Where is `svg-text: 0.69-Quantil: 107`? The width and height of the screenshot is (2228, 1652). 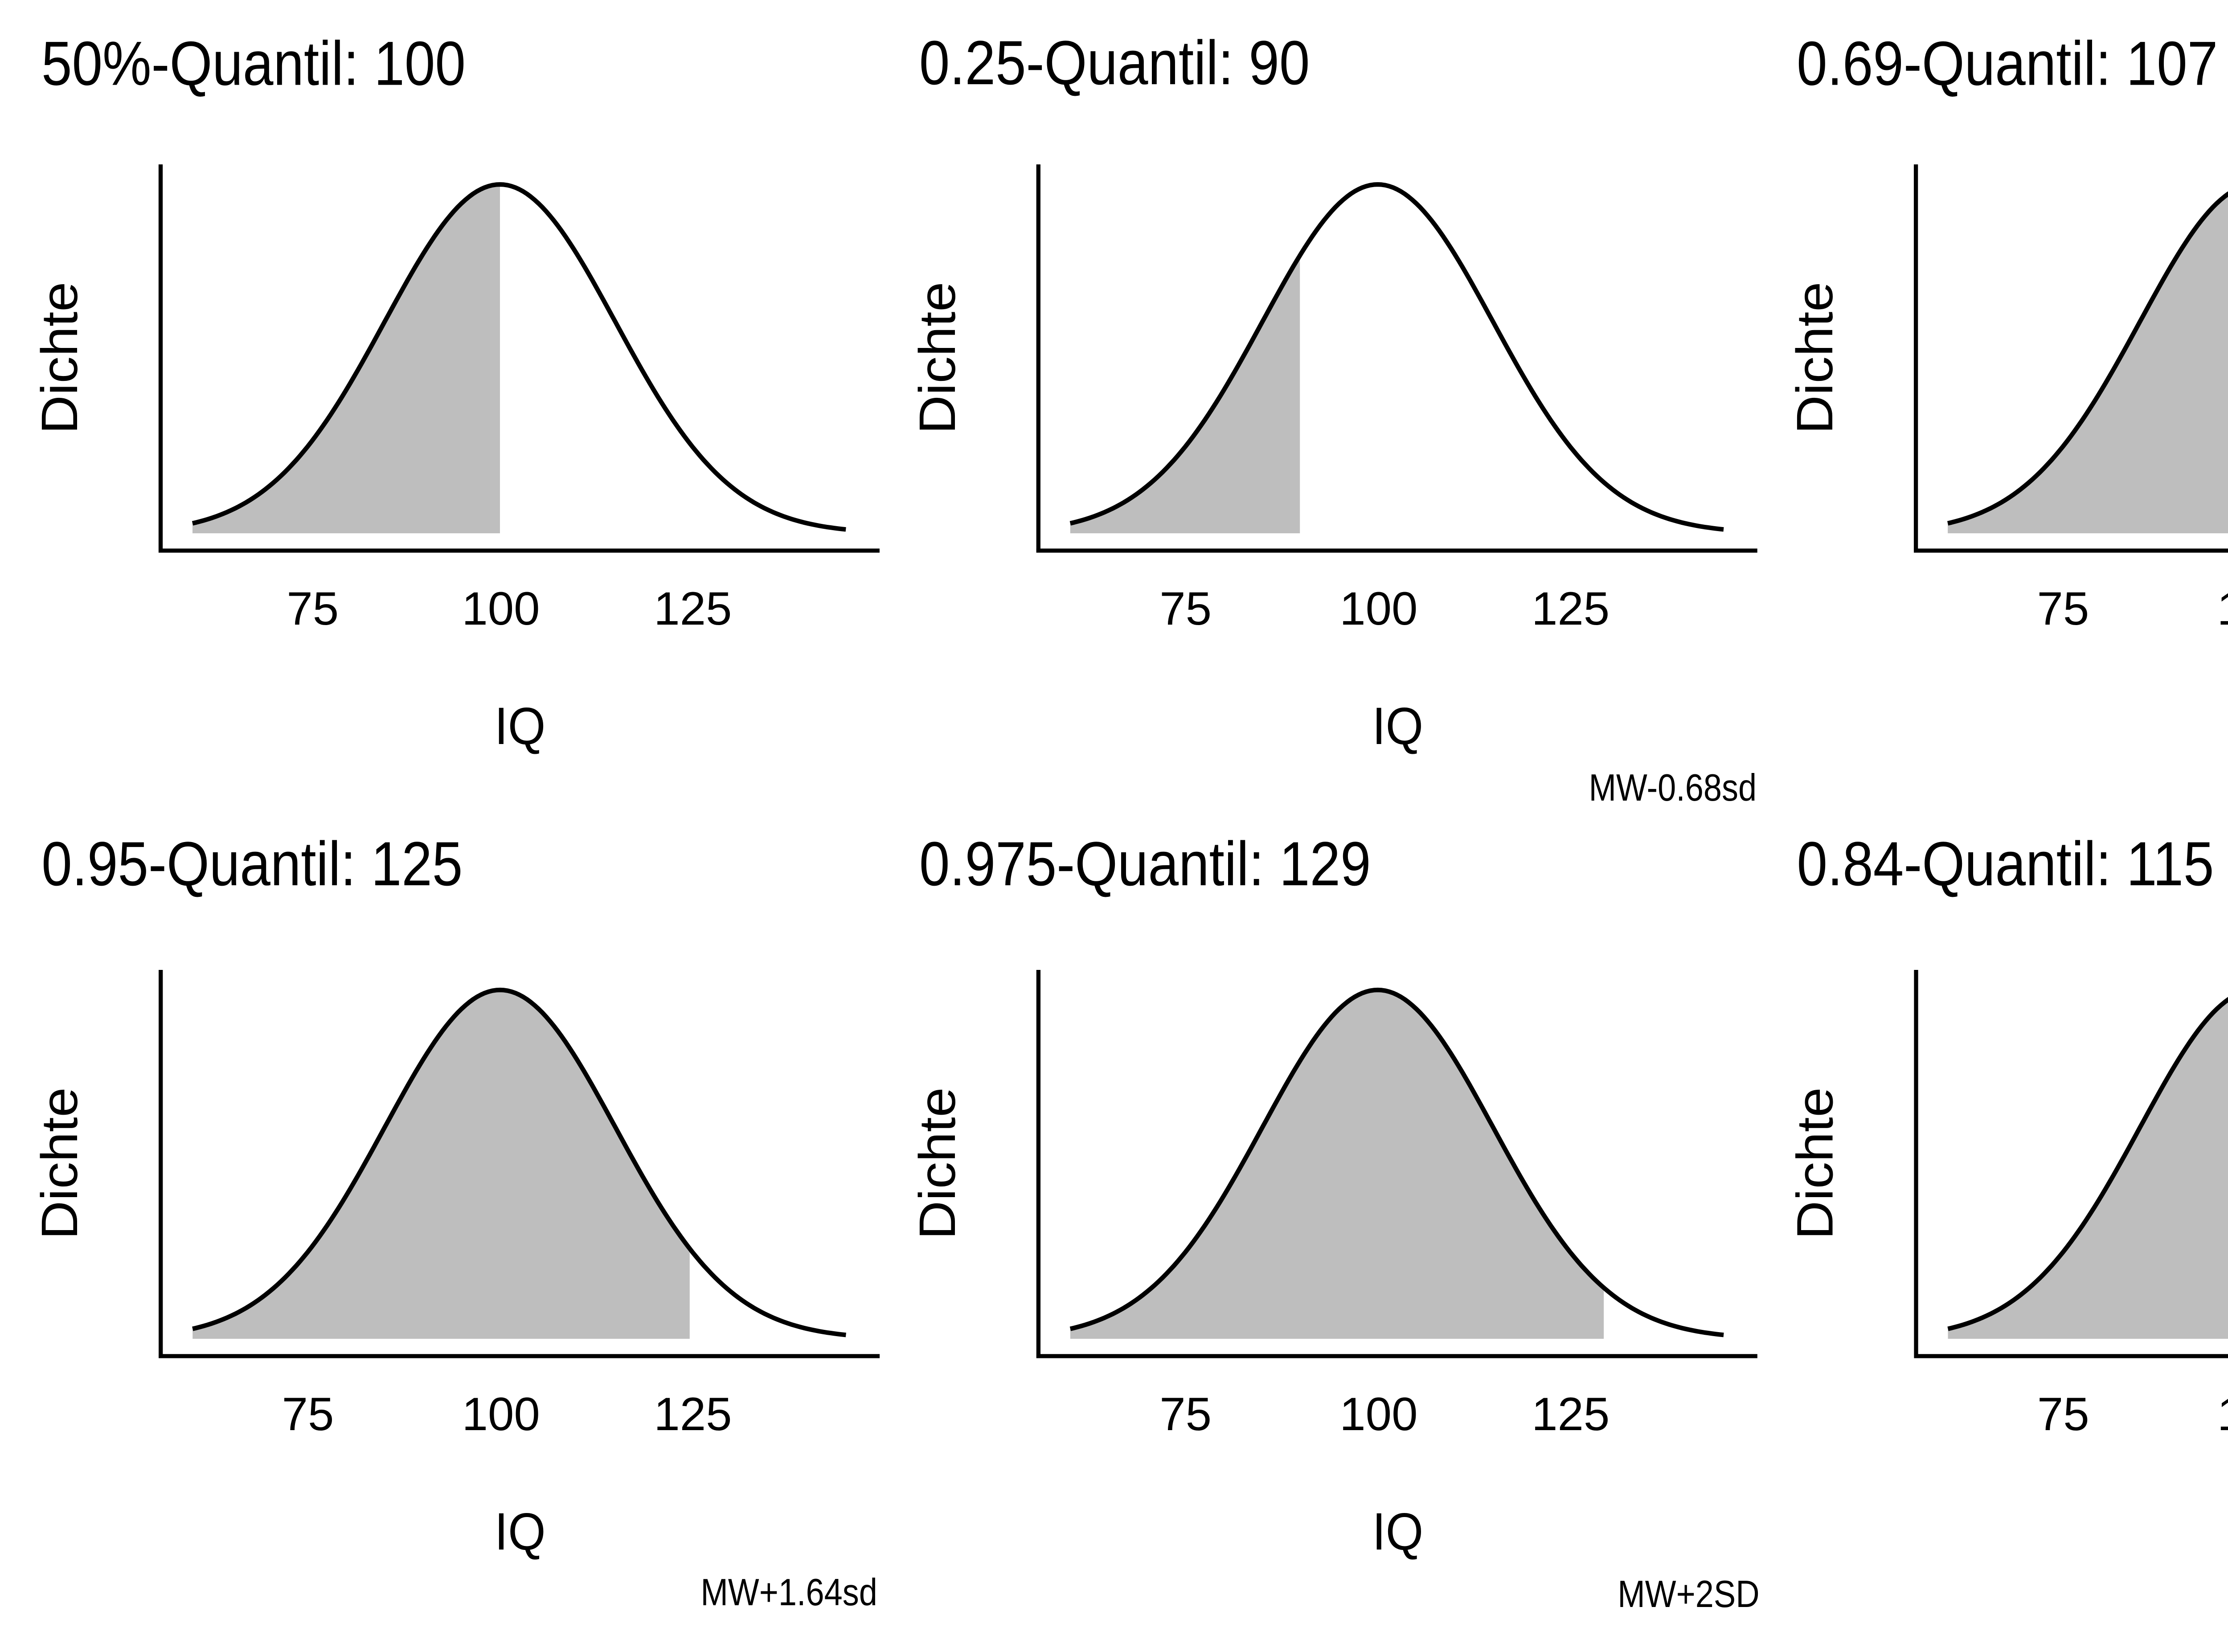 svg-text: 0.69-Quantil: 107 is located at coordinates (2007, 64).